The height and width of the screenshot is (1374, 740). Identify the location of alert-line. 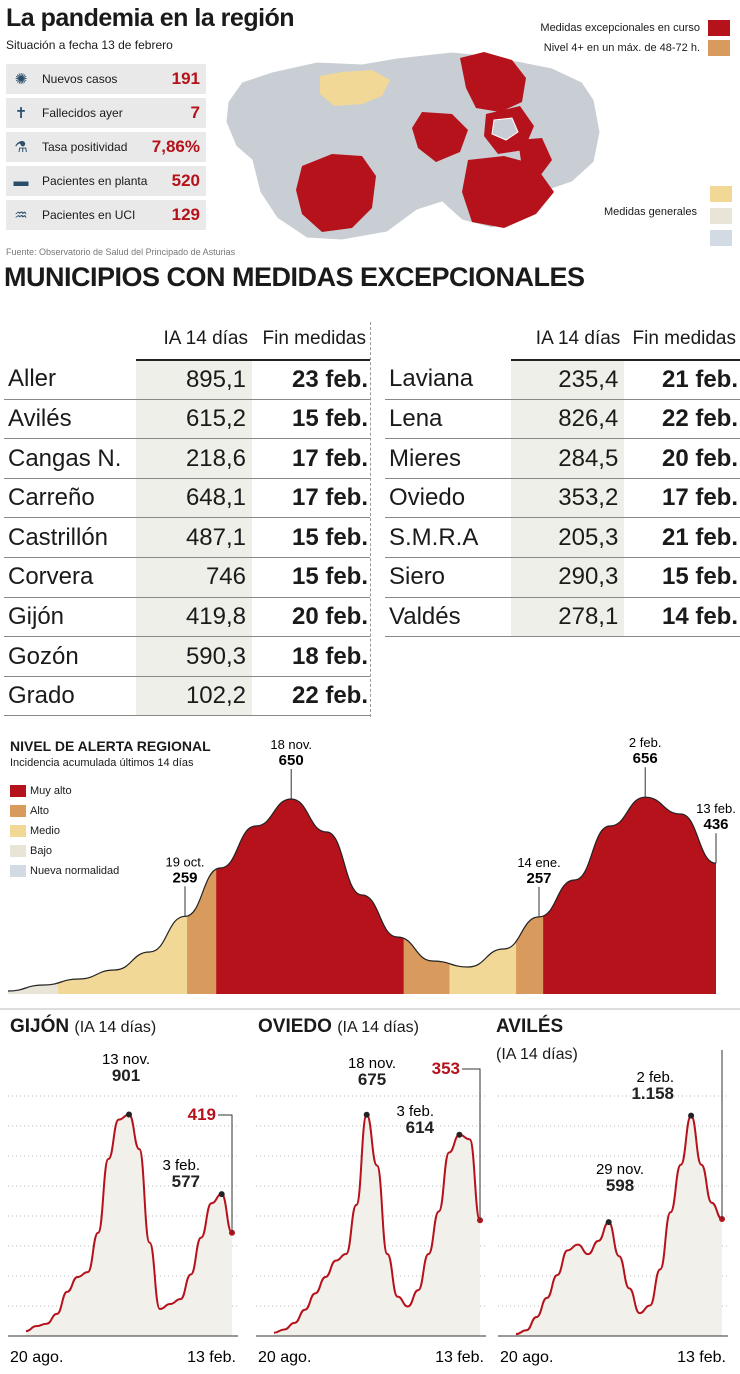
(362, 894).